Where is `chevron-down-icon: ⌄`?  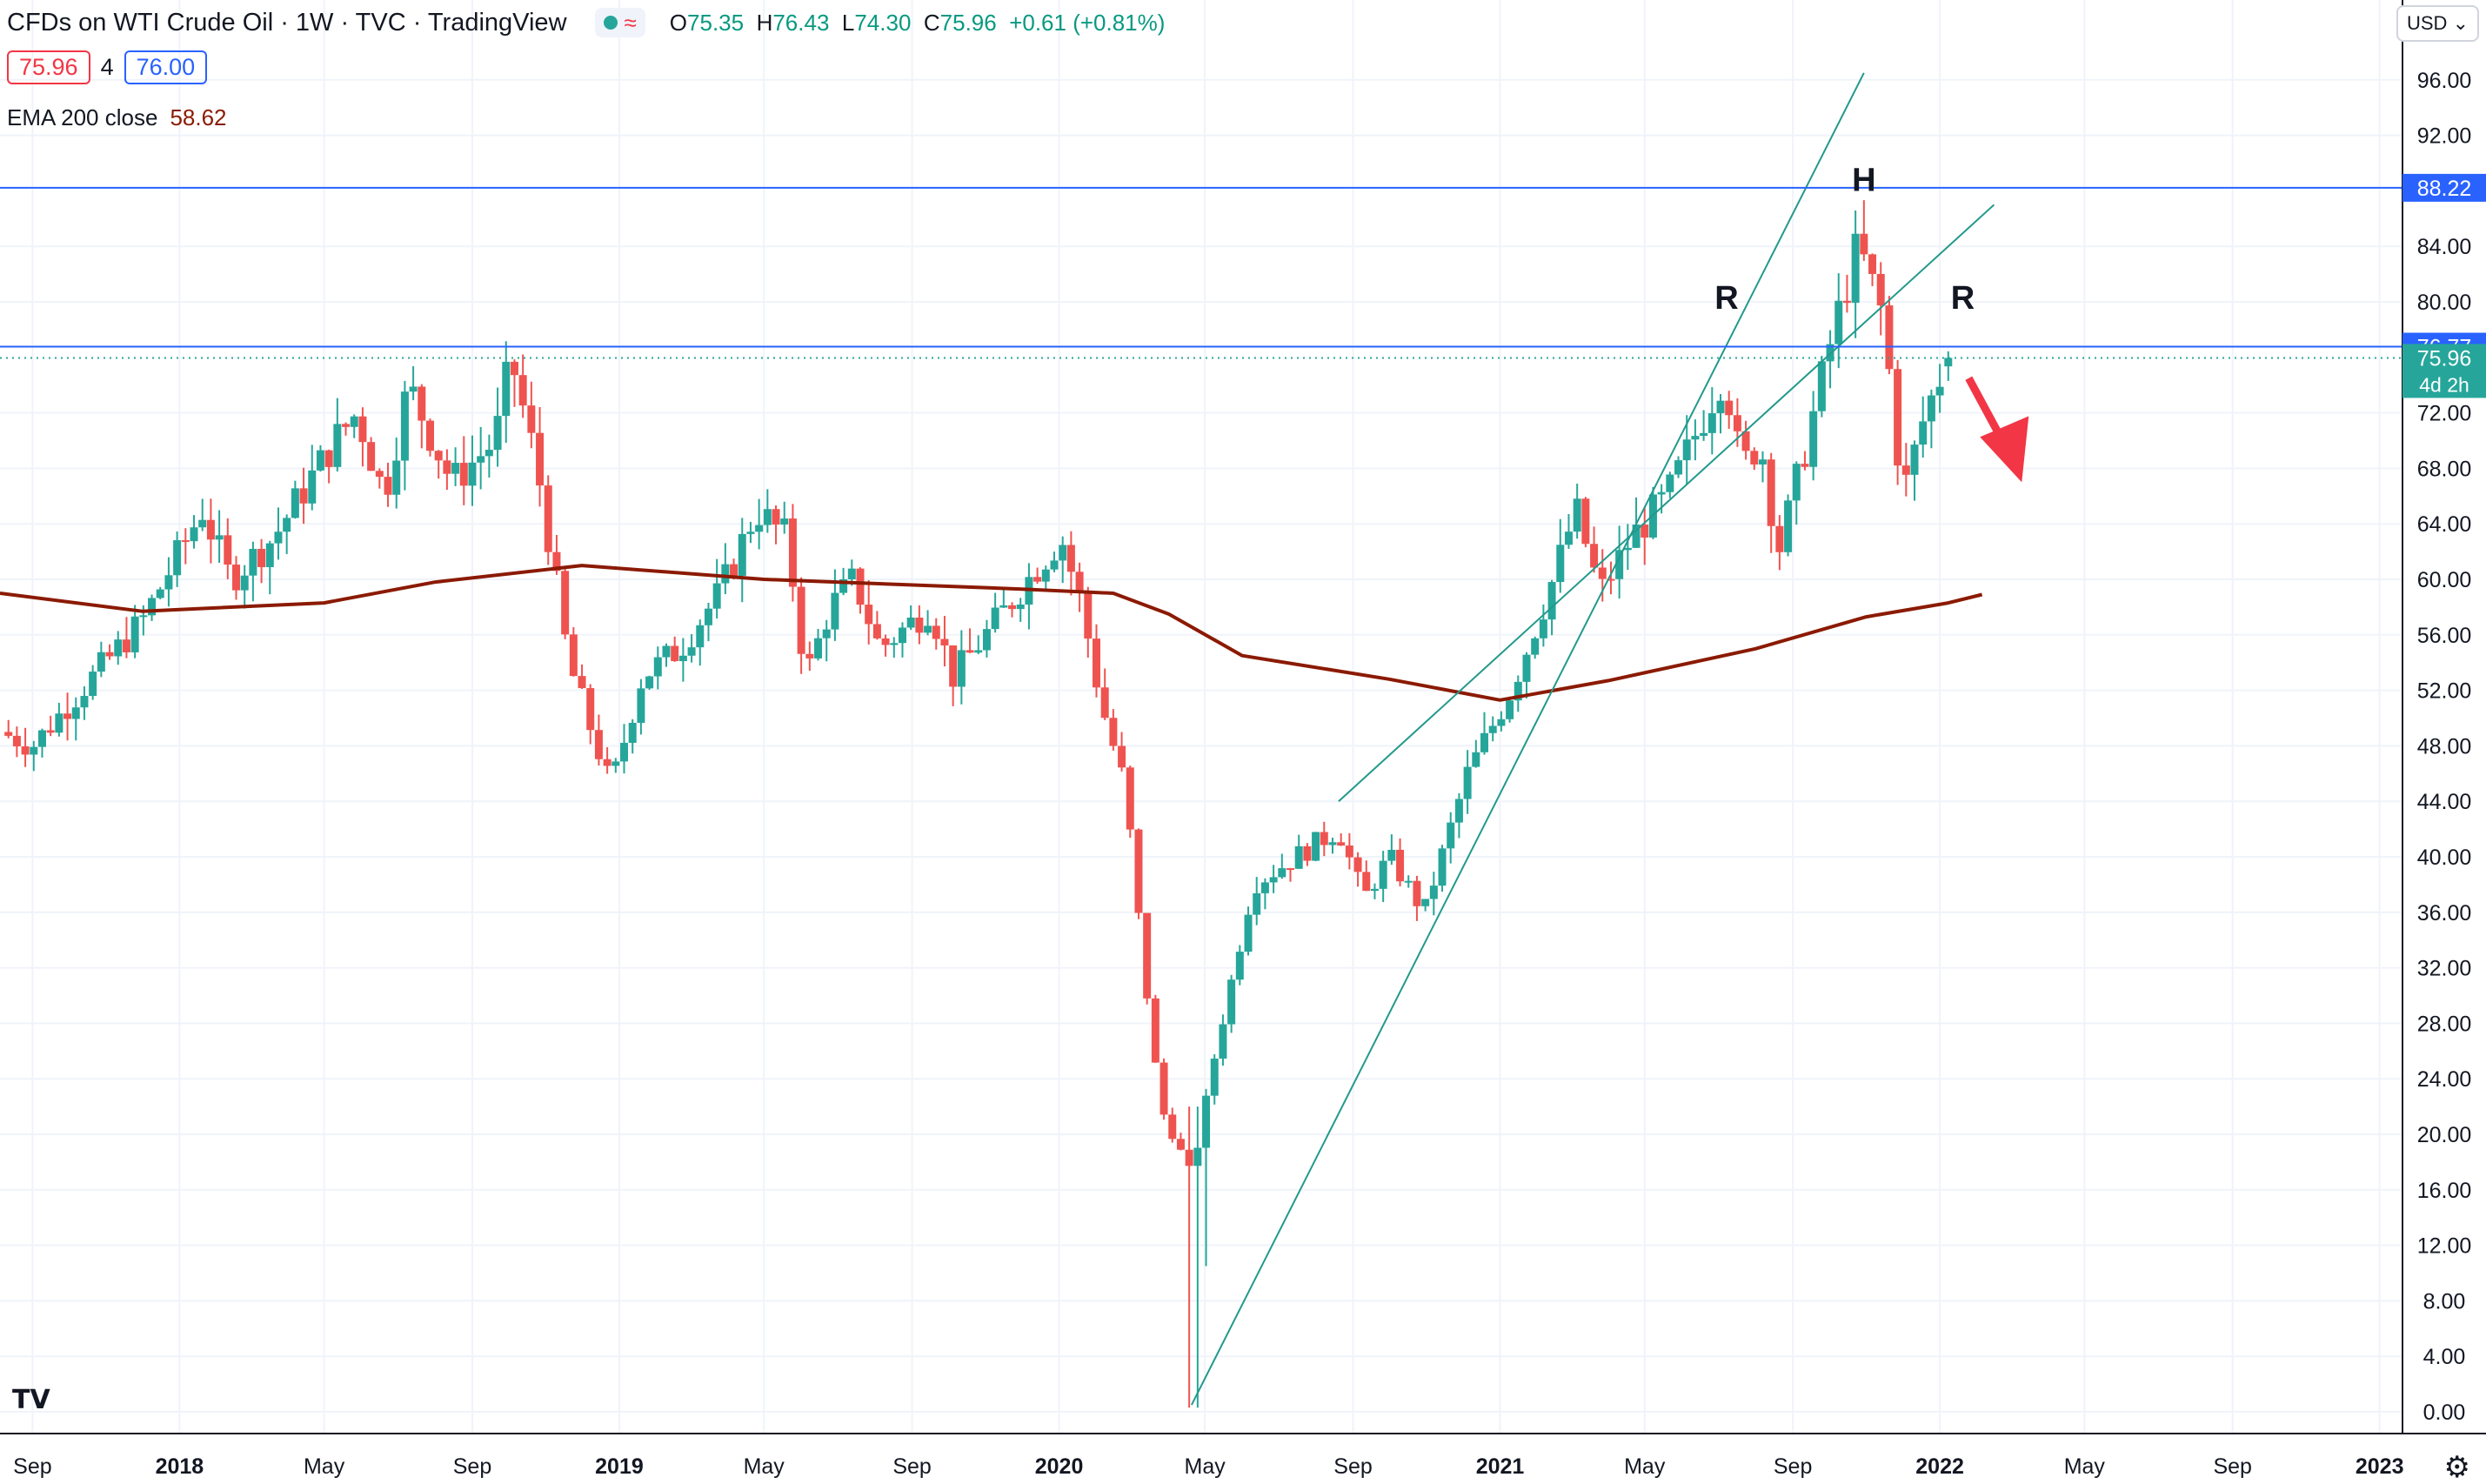 chevron-down-icon: ⌄ is located at coordinates (2461, 23).